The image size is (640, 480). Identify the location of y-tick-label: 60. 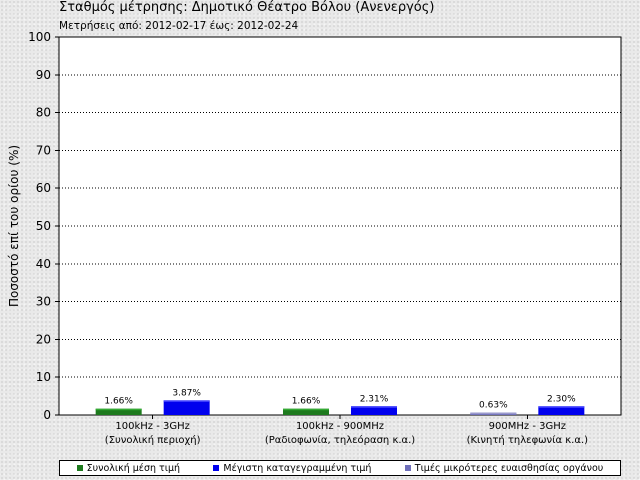
(43, 188).